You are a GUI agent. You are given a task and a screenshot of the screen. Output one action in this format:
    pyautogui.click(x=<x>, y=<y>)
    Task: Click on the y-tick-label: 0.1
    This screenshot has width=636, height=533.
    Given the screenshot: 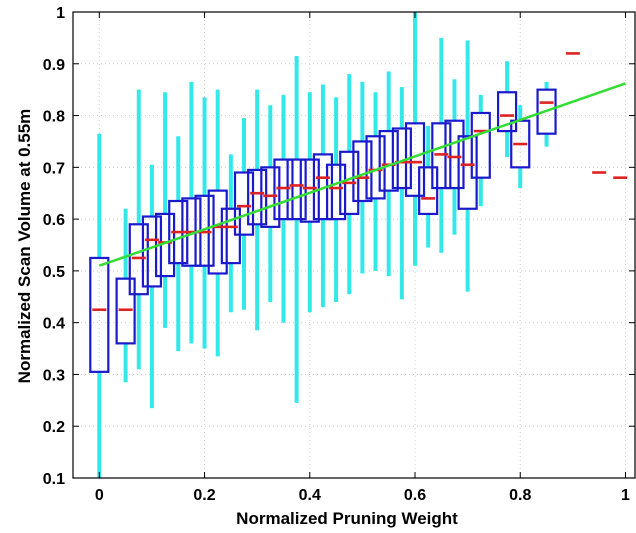 What is the action you would take?
    pyautogui.click(x=54, y=479)
    